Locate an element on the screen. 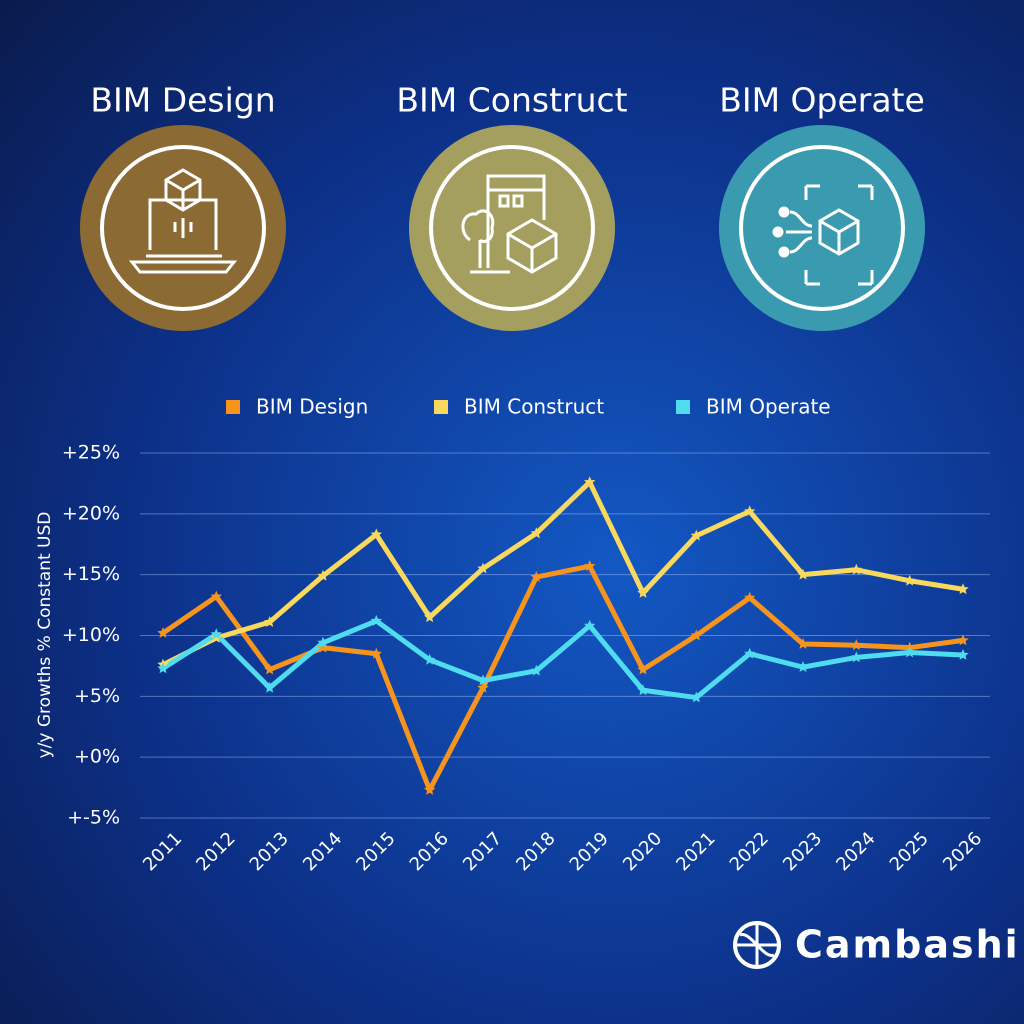 Image resolution: width=1024 pixels, height=1024 pixels. legend-label: BIM Operate is located at coordinates (768, 407).